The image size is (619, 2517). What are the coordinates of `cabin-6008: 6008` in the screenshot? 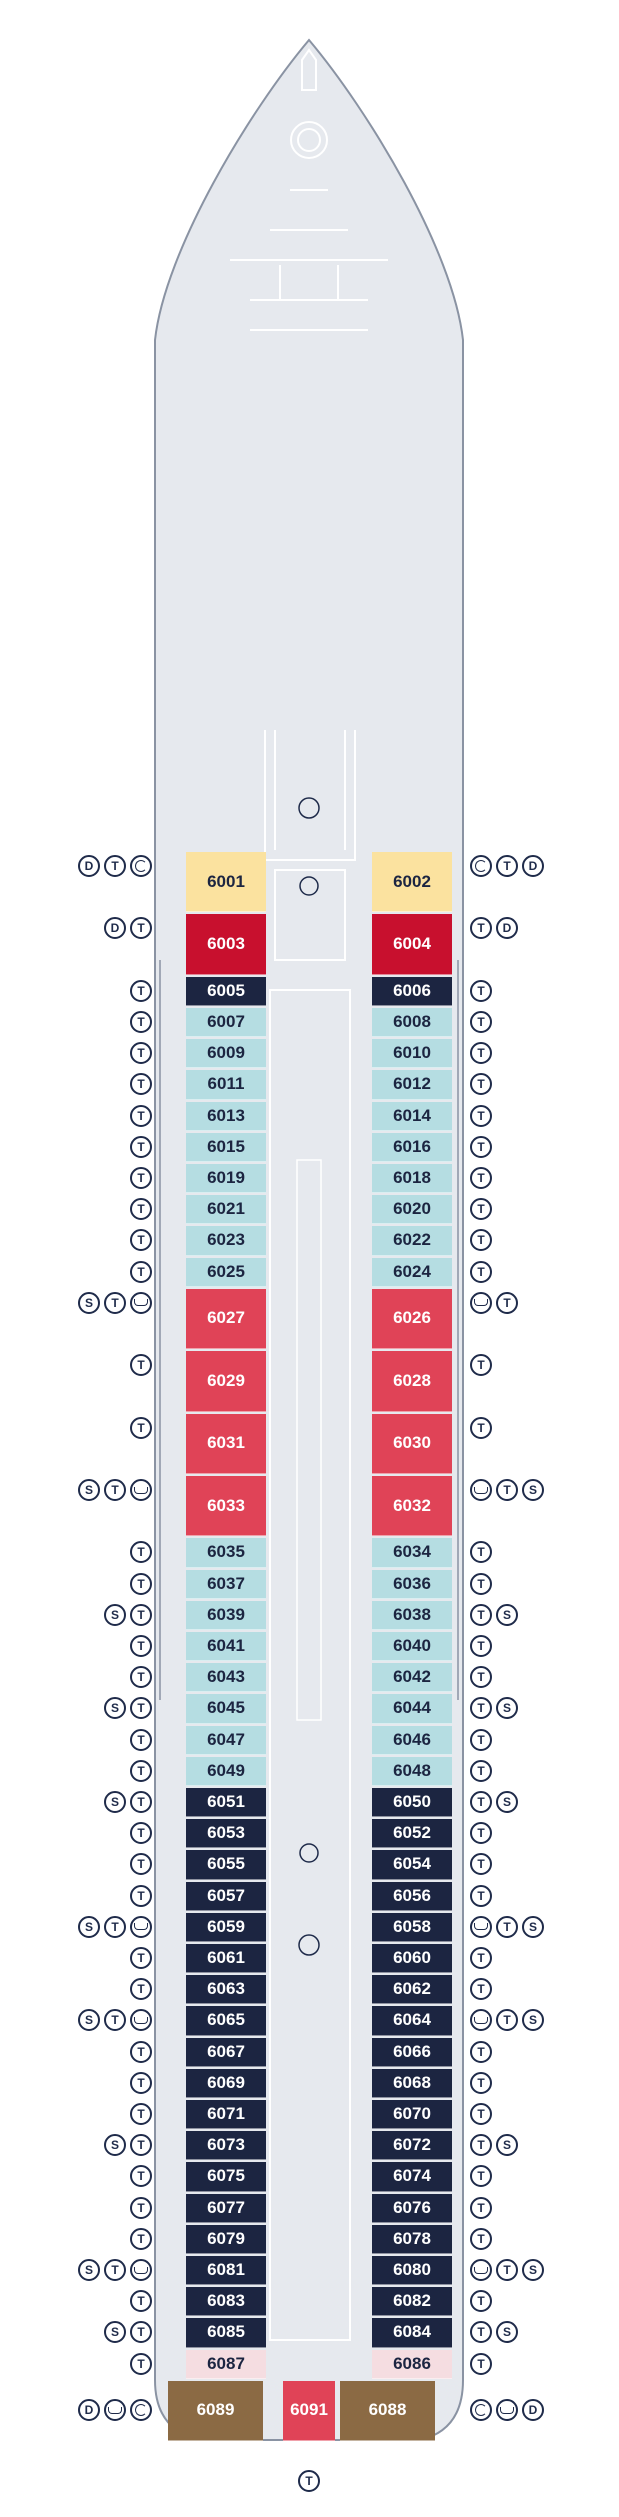 It's located at (412, 1023).